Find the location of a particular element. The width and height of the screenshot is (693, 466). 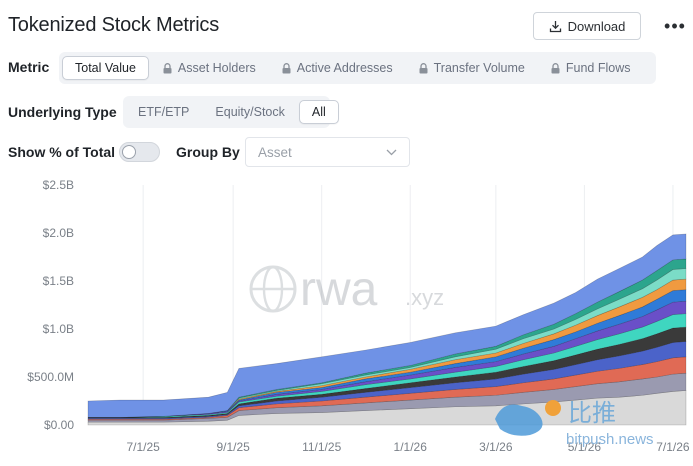

show-pct-label: Show % of Total is located at coordinates (62, 152).